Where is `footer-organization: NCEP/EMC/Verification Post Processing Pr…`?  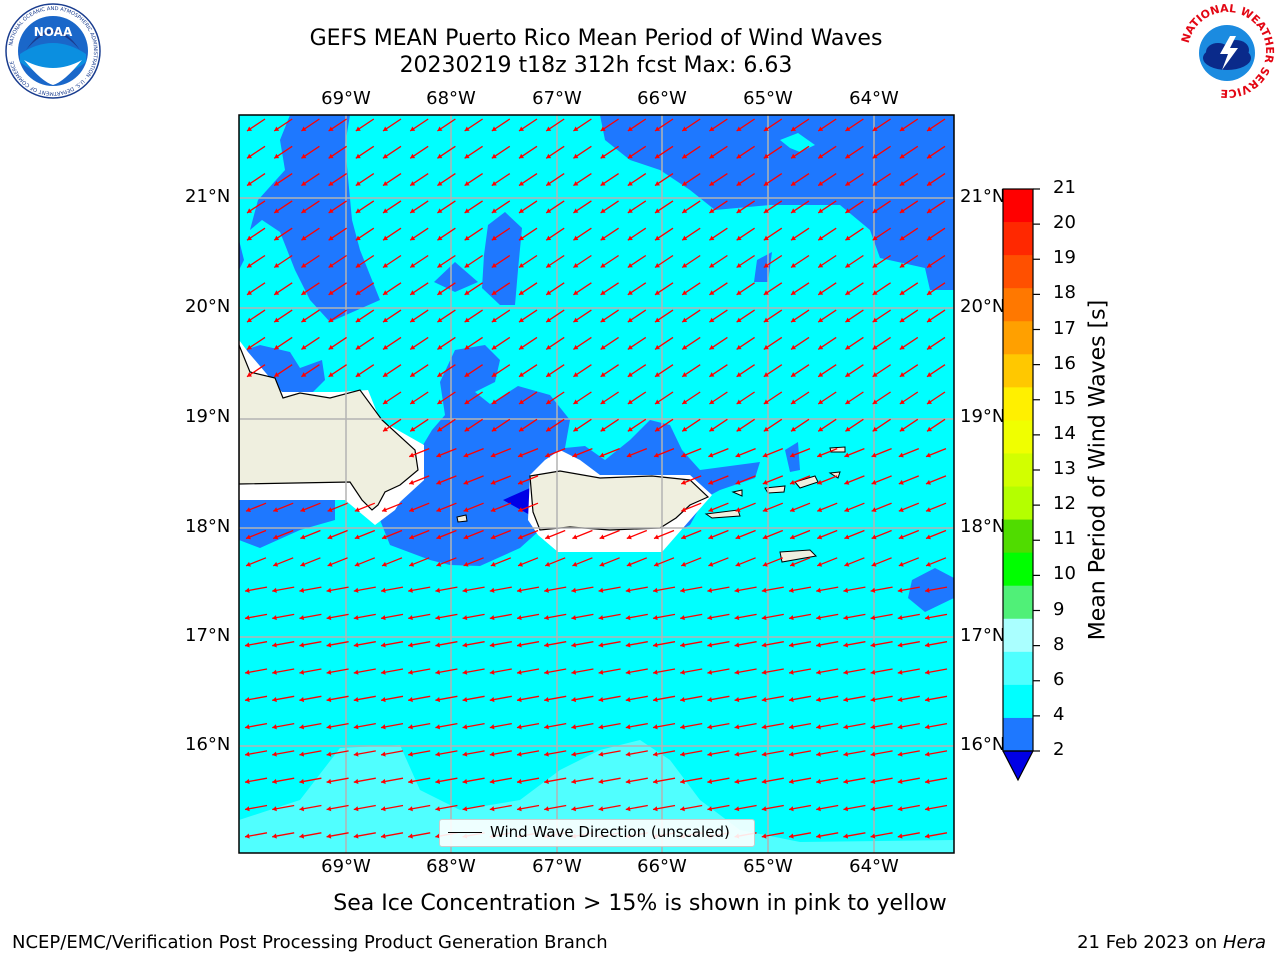 footer-organization: NCEP/EMC/Verification Post Processing Pr… is located at coordinates (310, 942).